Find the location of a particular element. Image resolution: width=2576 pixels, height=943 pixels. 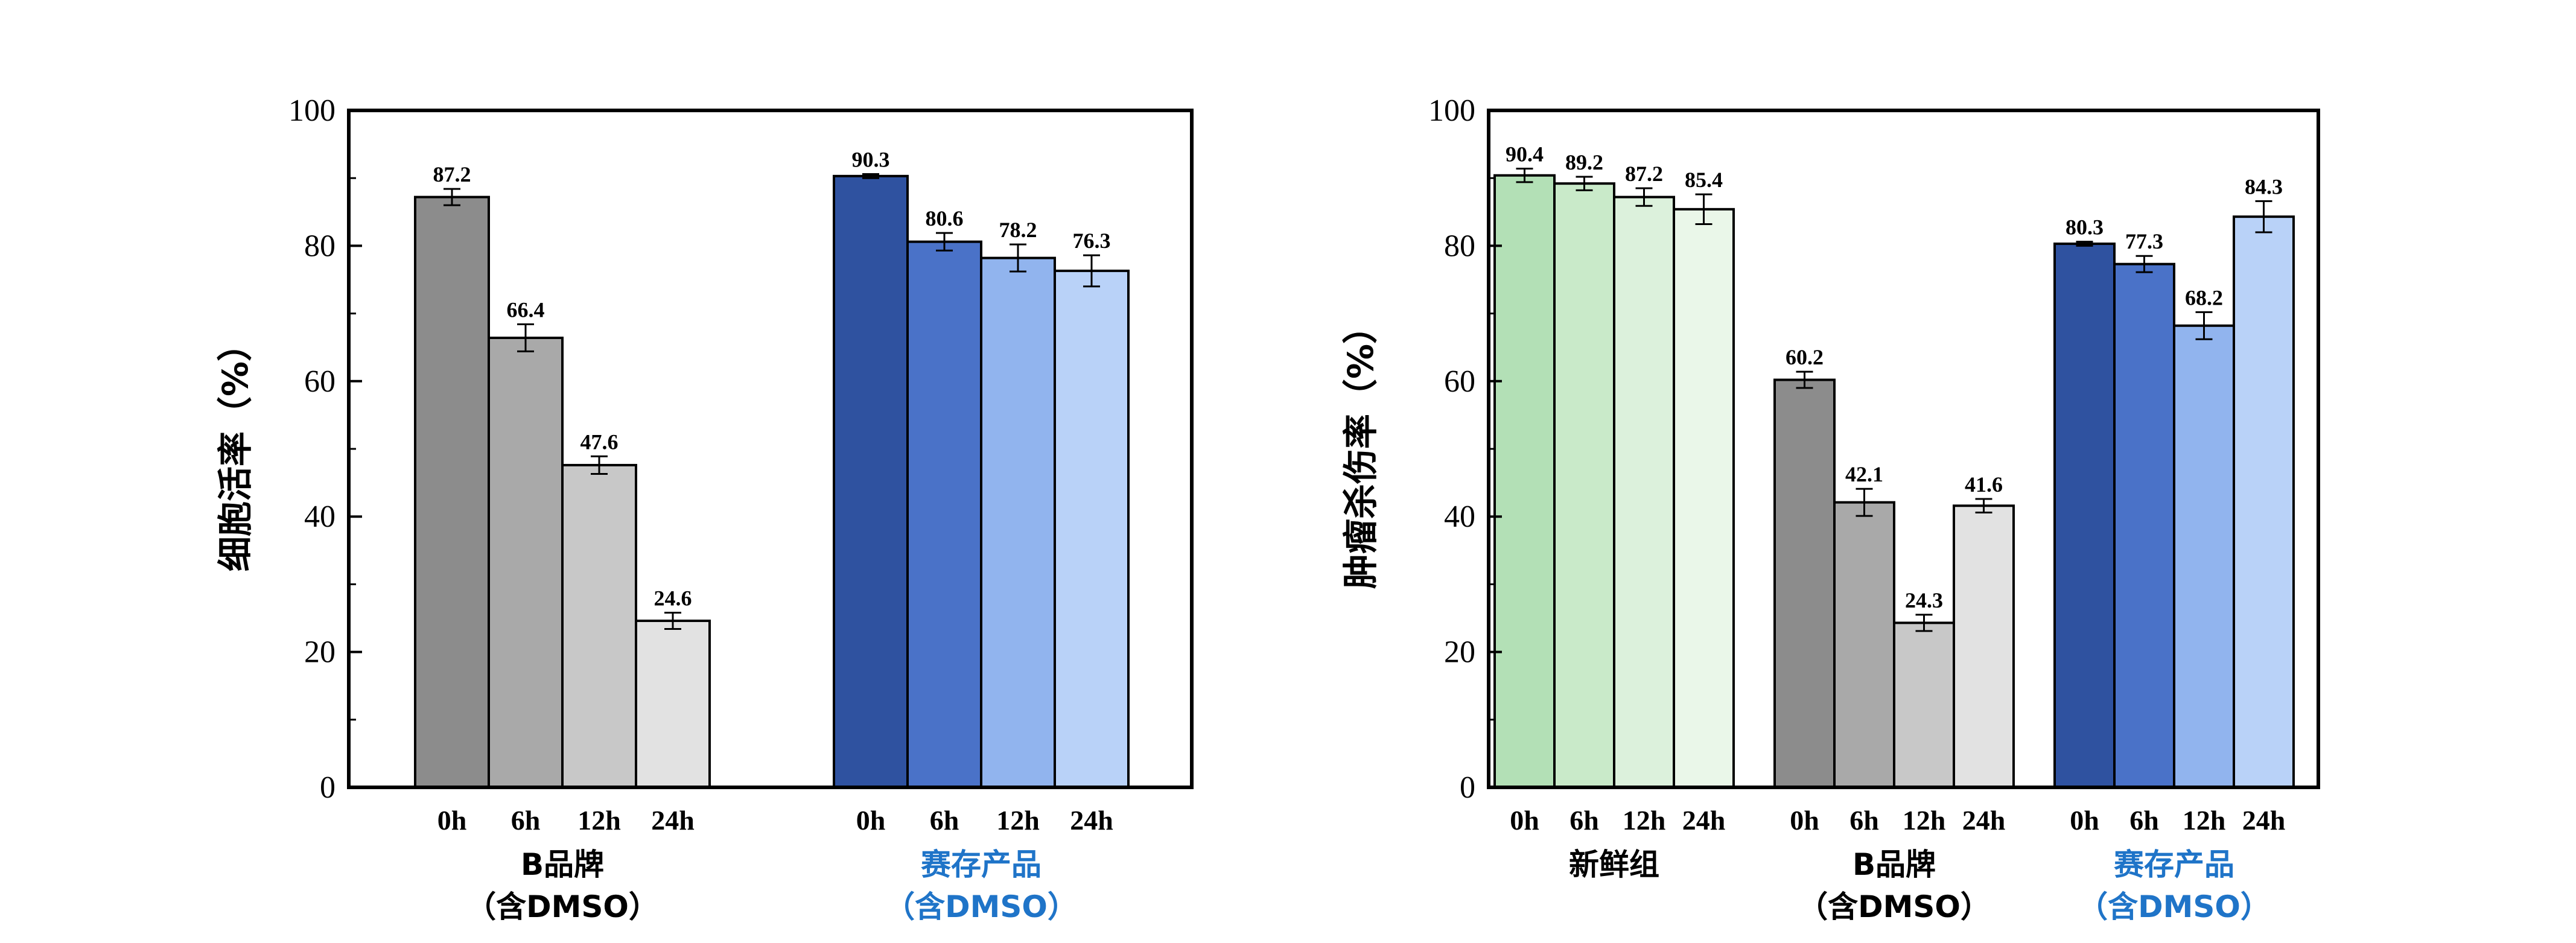

y-axis-title: 肿瘤杀伤率（%） is located at coordinates (1360, 449).